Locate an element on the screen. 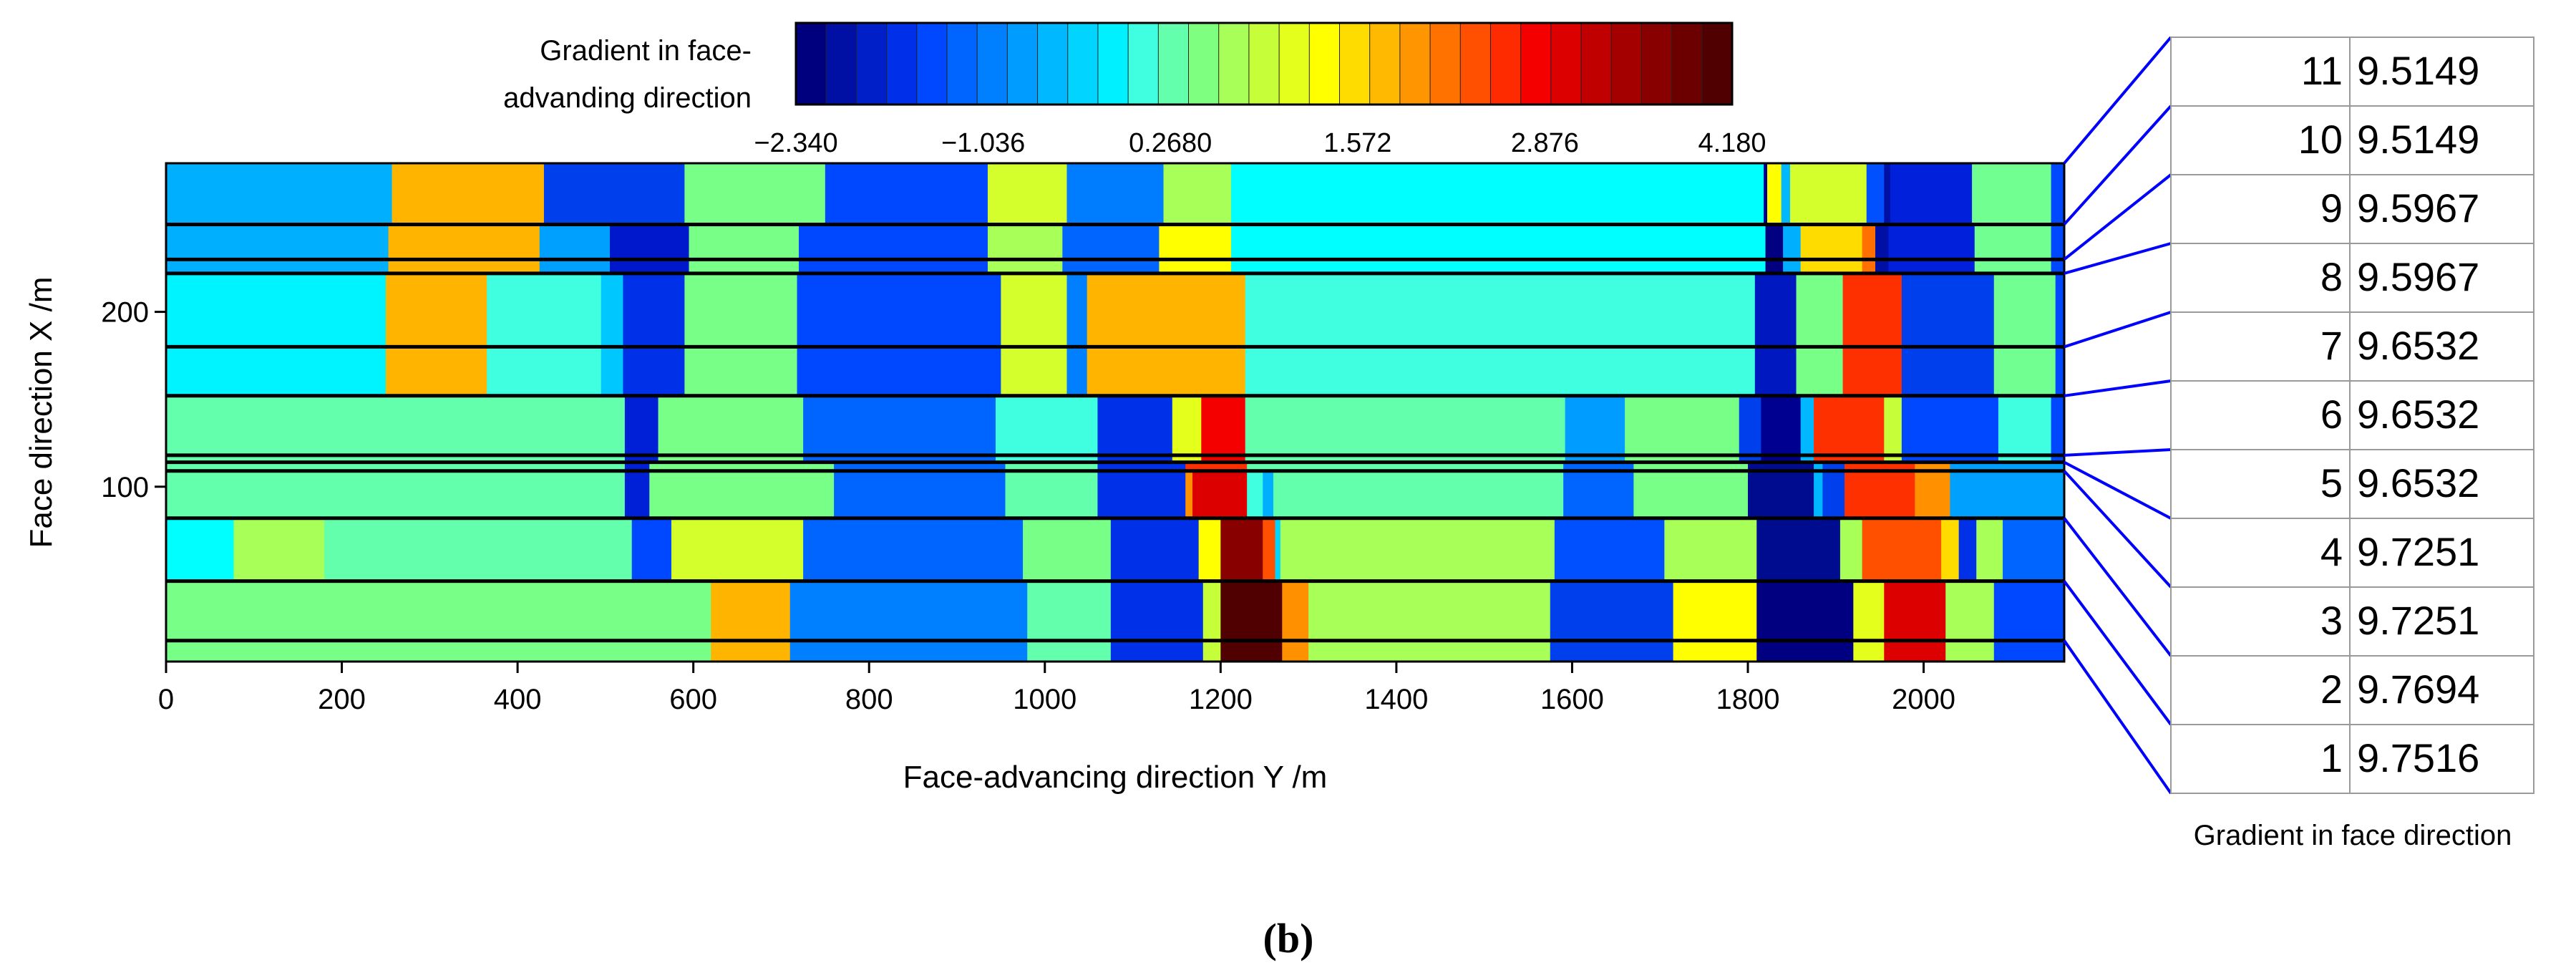 The image size is (2576, 973). colorbar-title-line1: Gradient in face- is located at coordinates (646, 51).